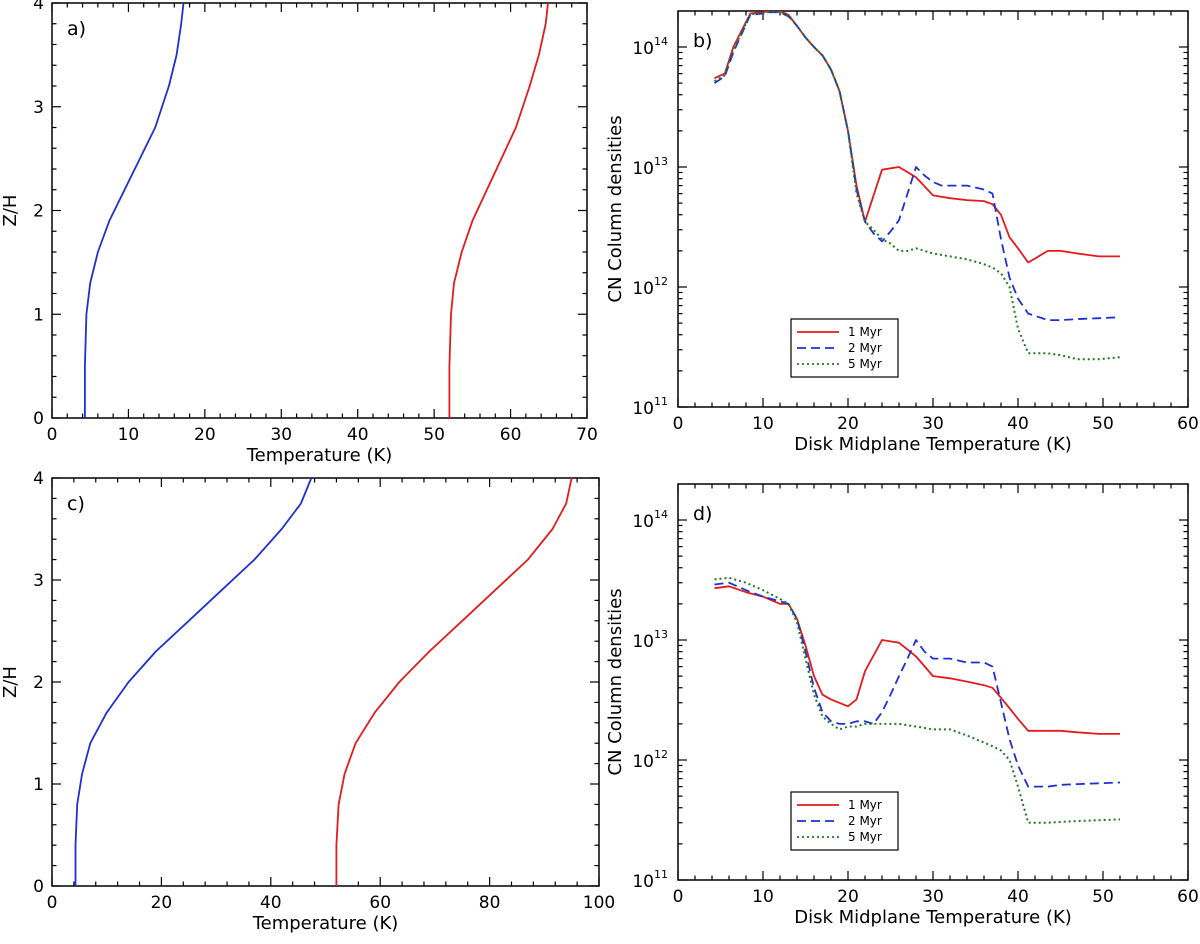 Image resolution: width=1200 pixels, height=944 pixels. I want to click on x-tick-label: 80, so click(490, 903).